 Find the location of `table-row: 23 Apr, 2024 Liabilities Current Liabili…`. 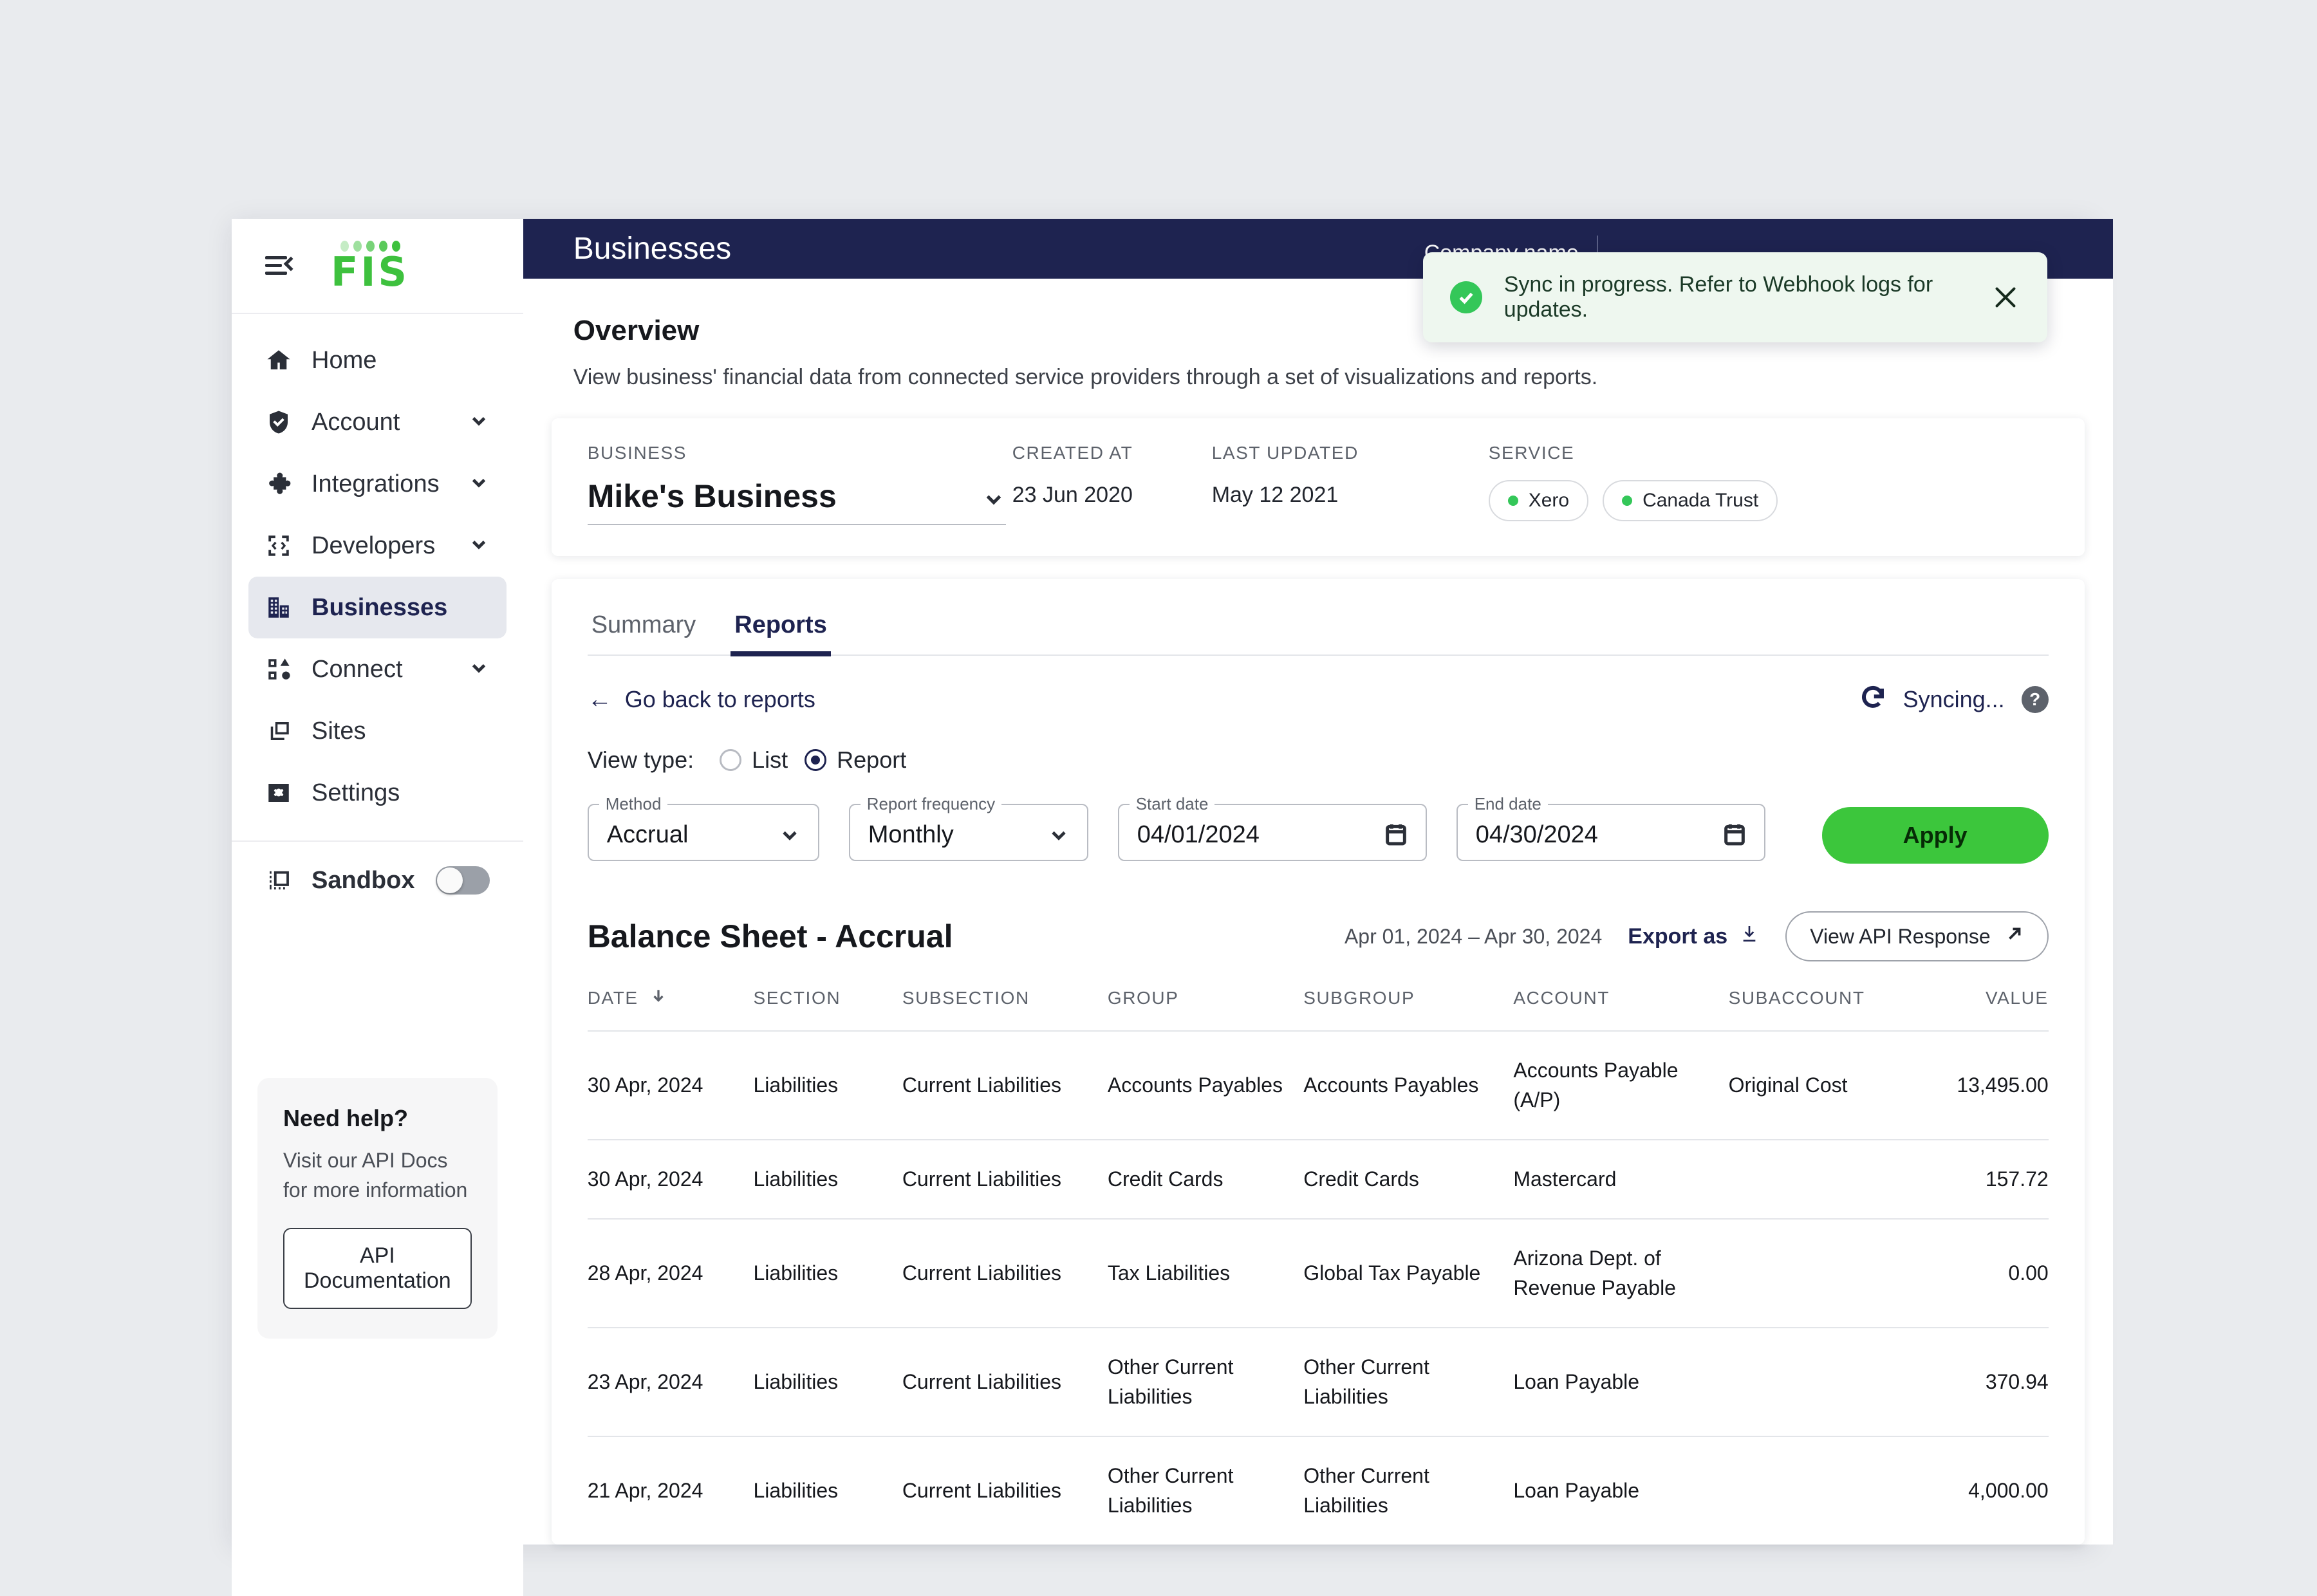

table-row: 23 Apr, 2024 Liabilities Current Liabili… is located at coordinates (1318, 1382).